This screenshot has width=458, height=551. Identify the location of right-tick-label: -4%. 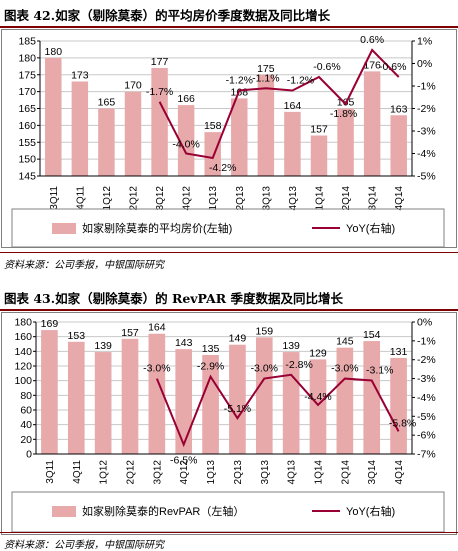
(426, 398).